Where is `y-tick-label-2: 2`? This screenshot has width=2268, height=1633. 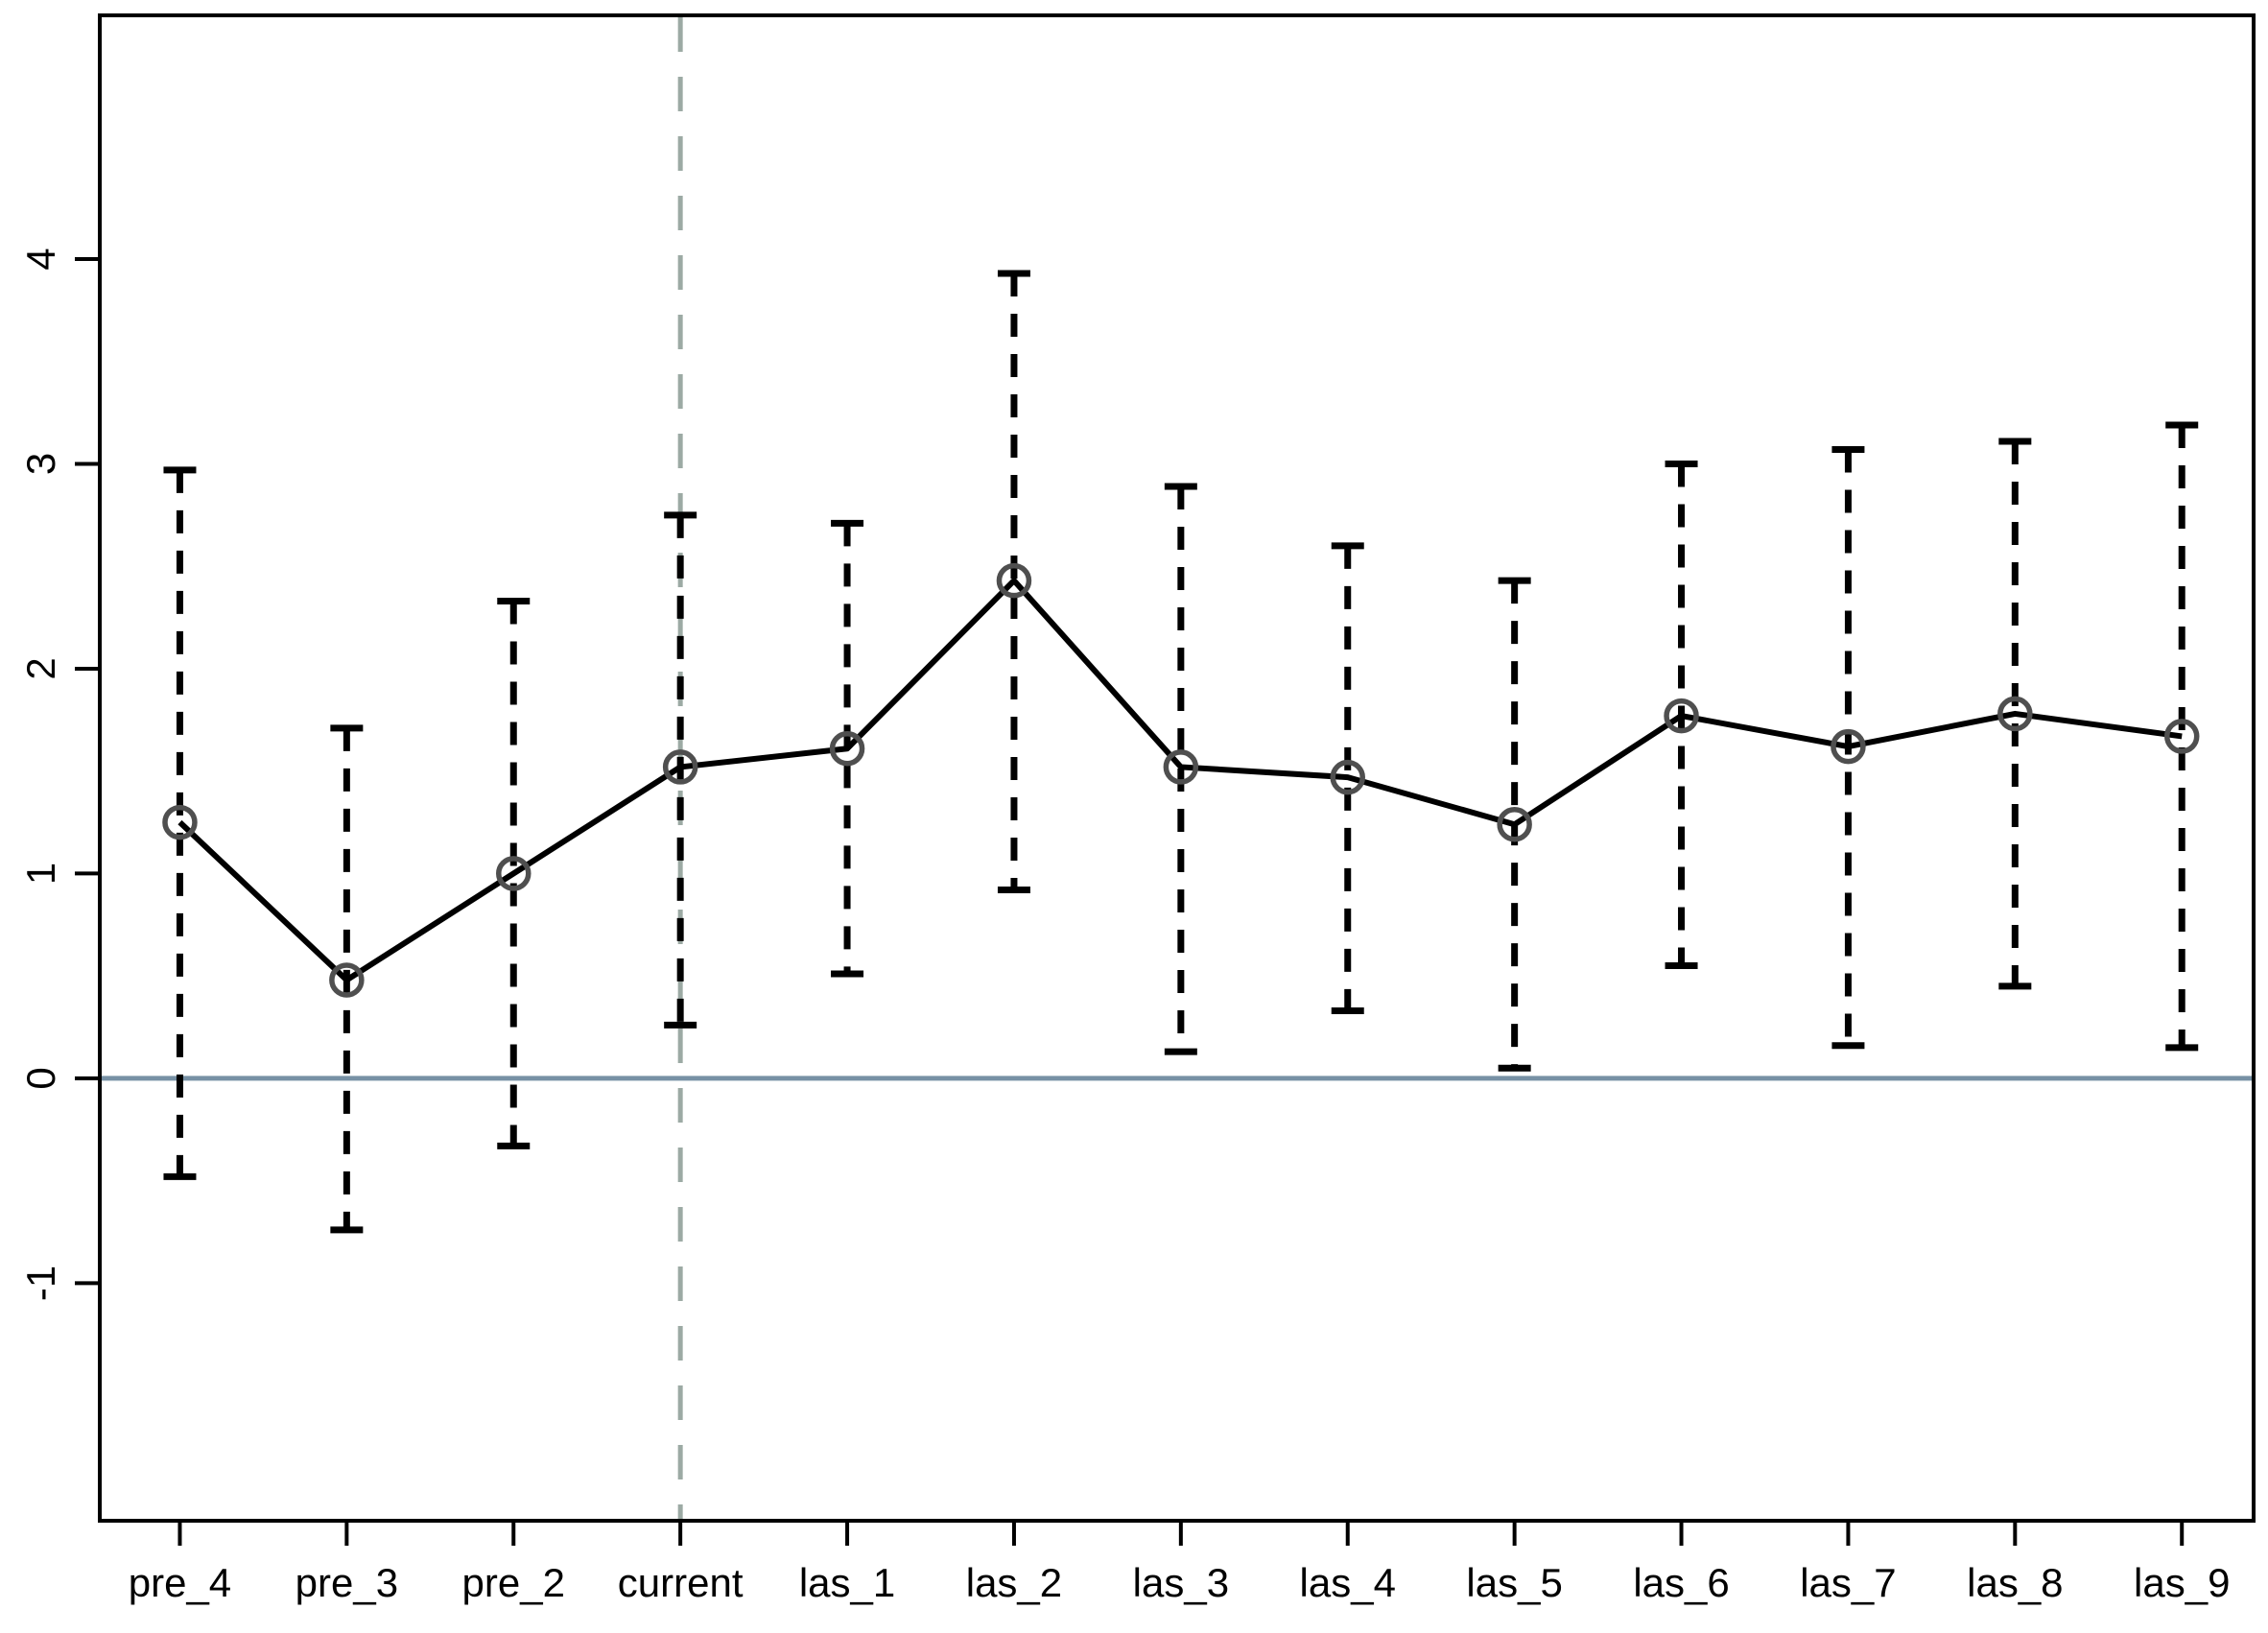
y-tick-label-2: 2 is located at coordinates (40, 668).